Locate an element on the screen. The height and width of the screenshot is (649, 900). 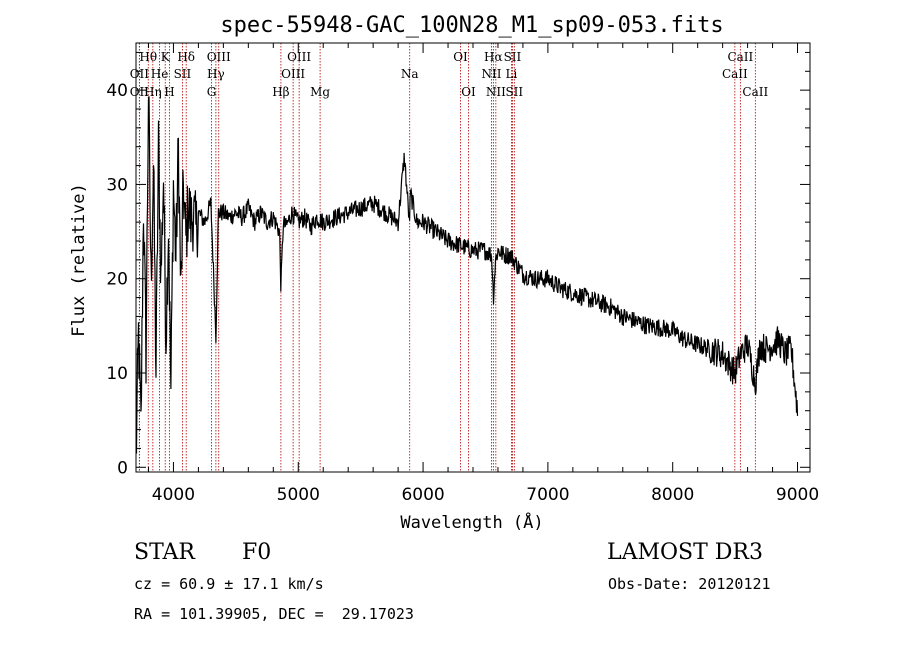
spectral-line-label: Li is located at coordinates (512, 74).